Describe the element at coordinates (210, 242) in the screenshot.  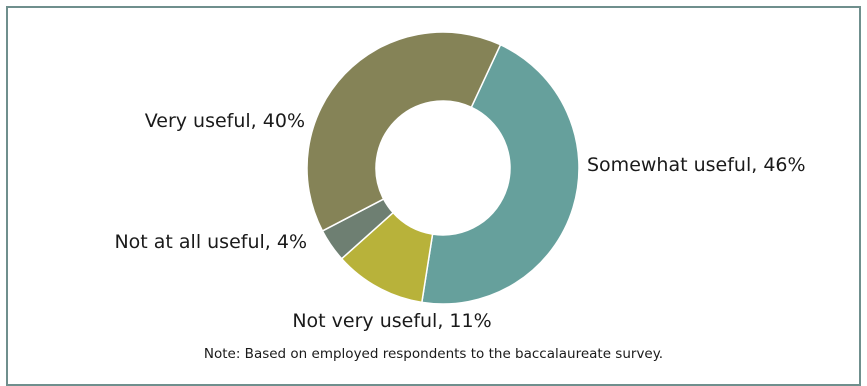
I see `label-not-at-all-useful: Not at all useful, 4%` at that location.